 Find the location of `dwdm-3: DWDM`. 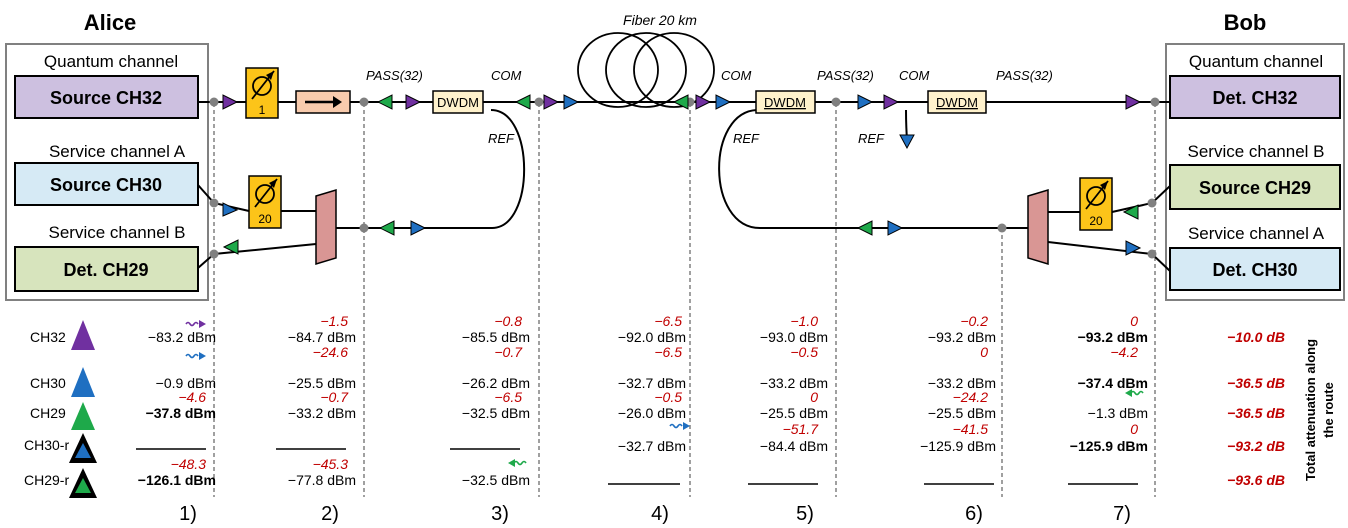

dwdm-3: DWDM is located at coordinates (957, 102).